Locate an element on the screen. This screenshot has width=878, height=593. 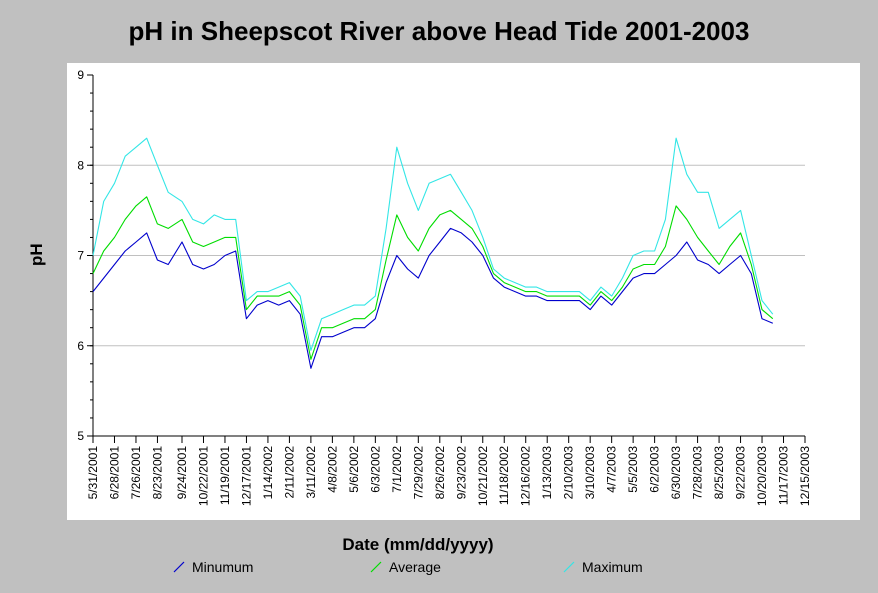
x-tick-label: 6/2/2003 is located at coordinates (655, 469).